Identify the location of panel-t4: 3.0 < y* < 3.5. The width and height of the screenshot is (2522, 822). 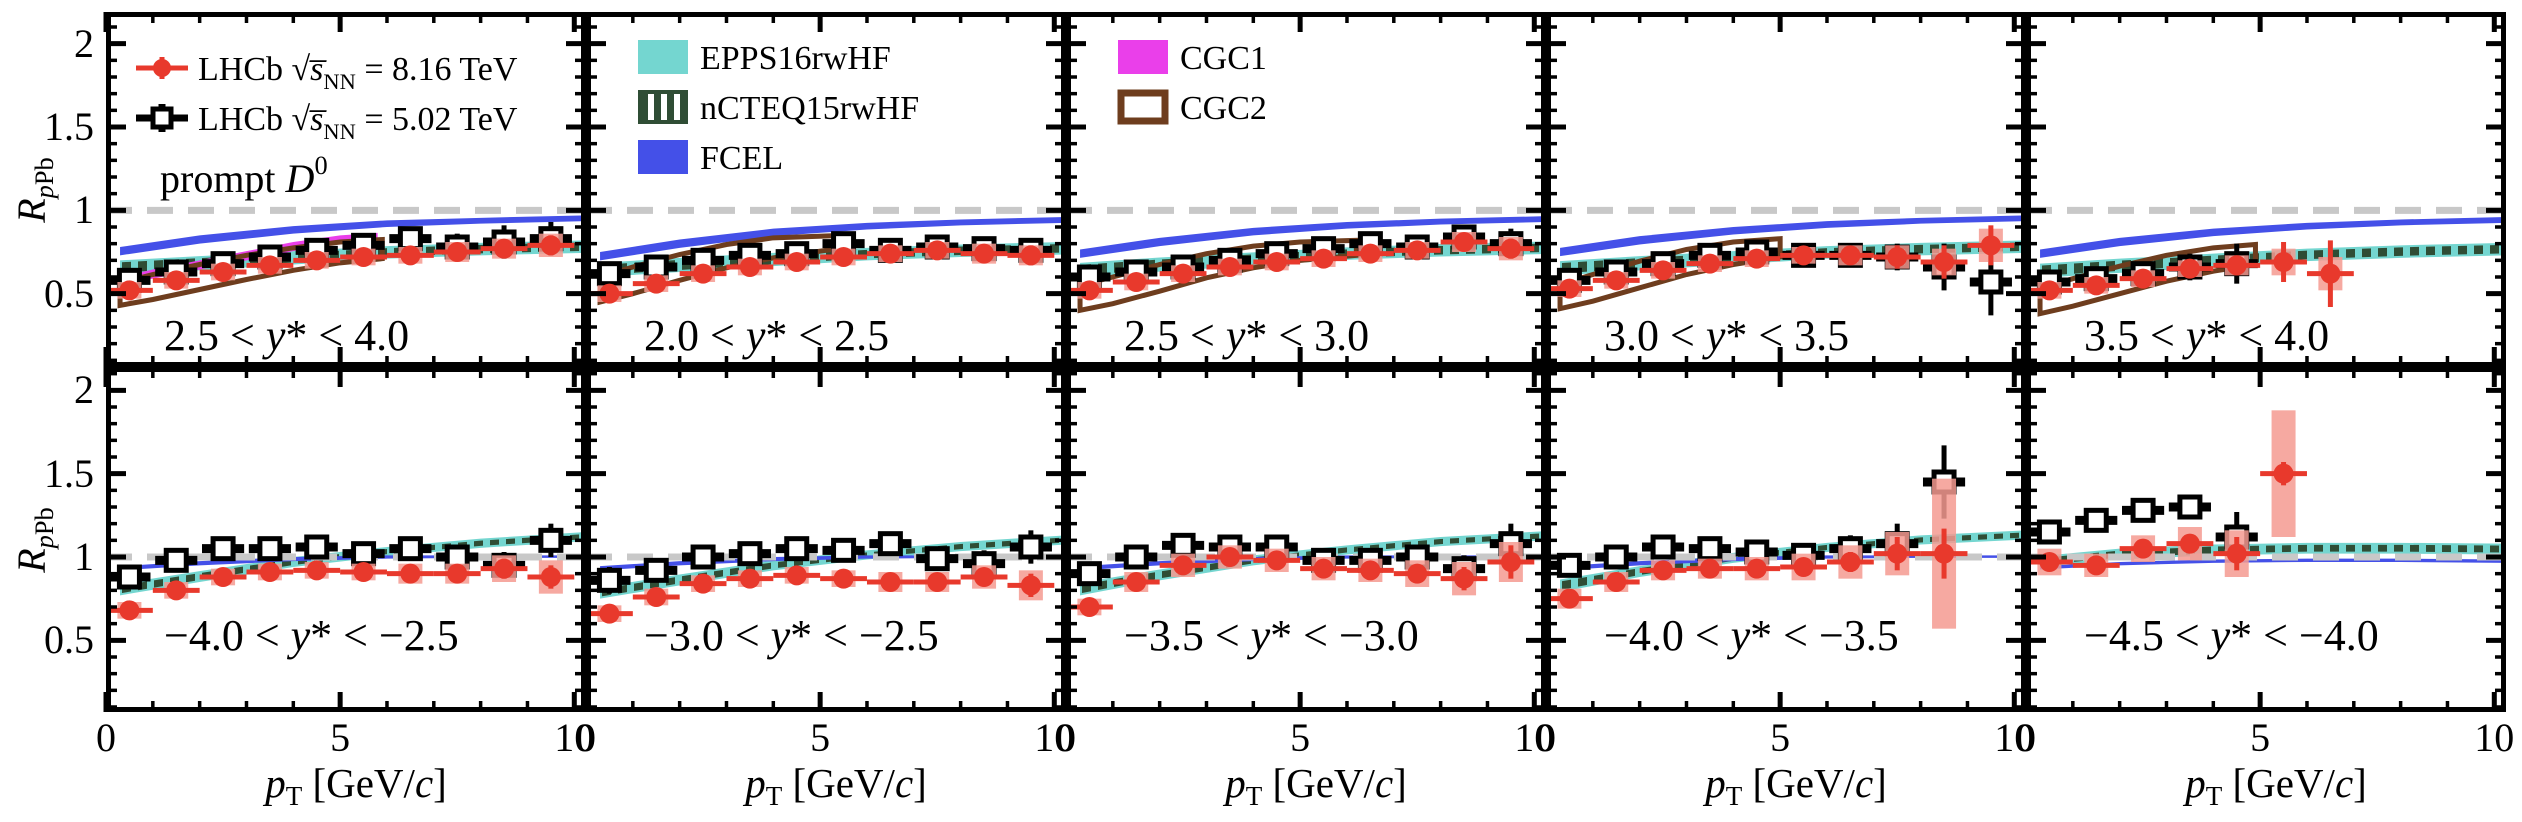
(1784, 189).